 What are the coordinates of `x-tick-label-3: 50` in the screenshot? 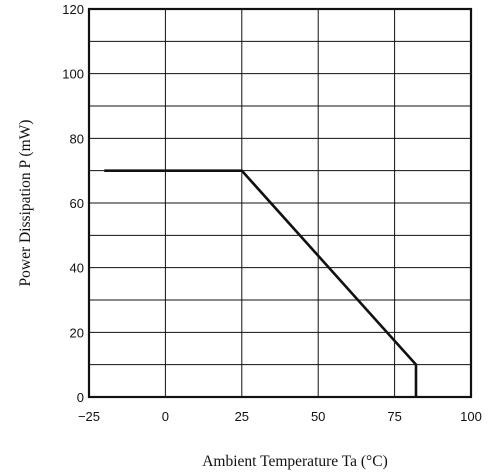 It's located at (318, 416).